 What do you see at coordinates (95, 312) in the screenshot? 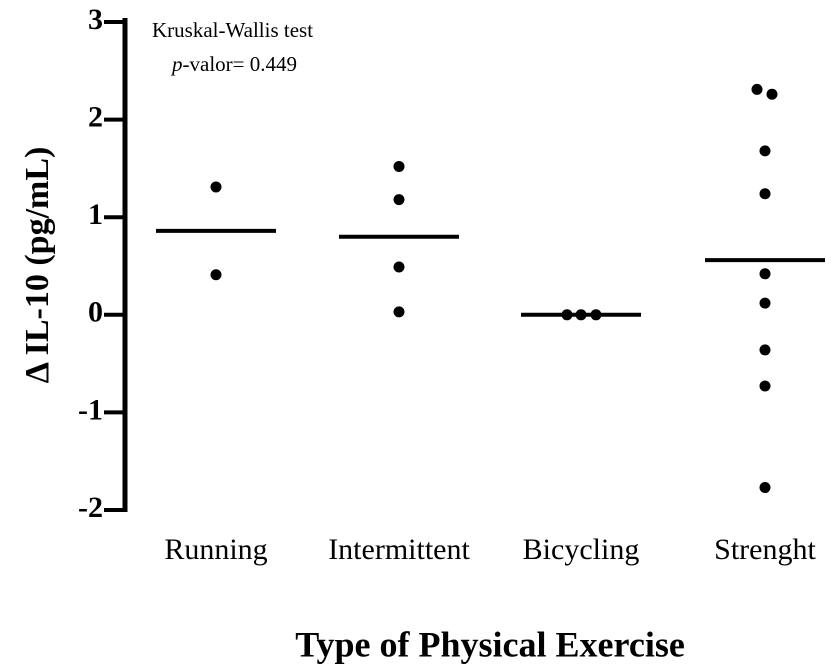
I see `y-tick-label: 0` at bounding box center [95, 312].